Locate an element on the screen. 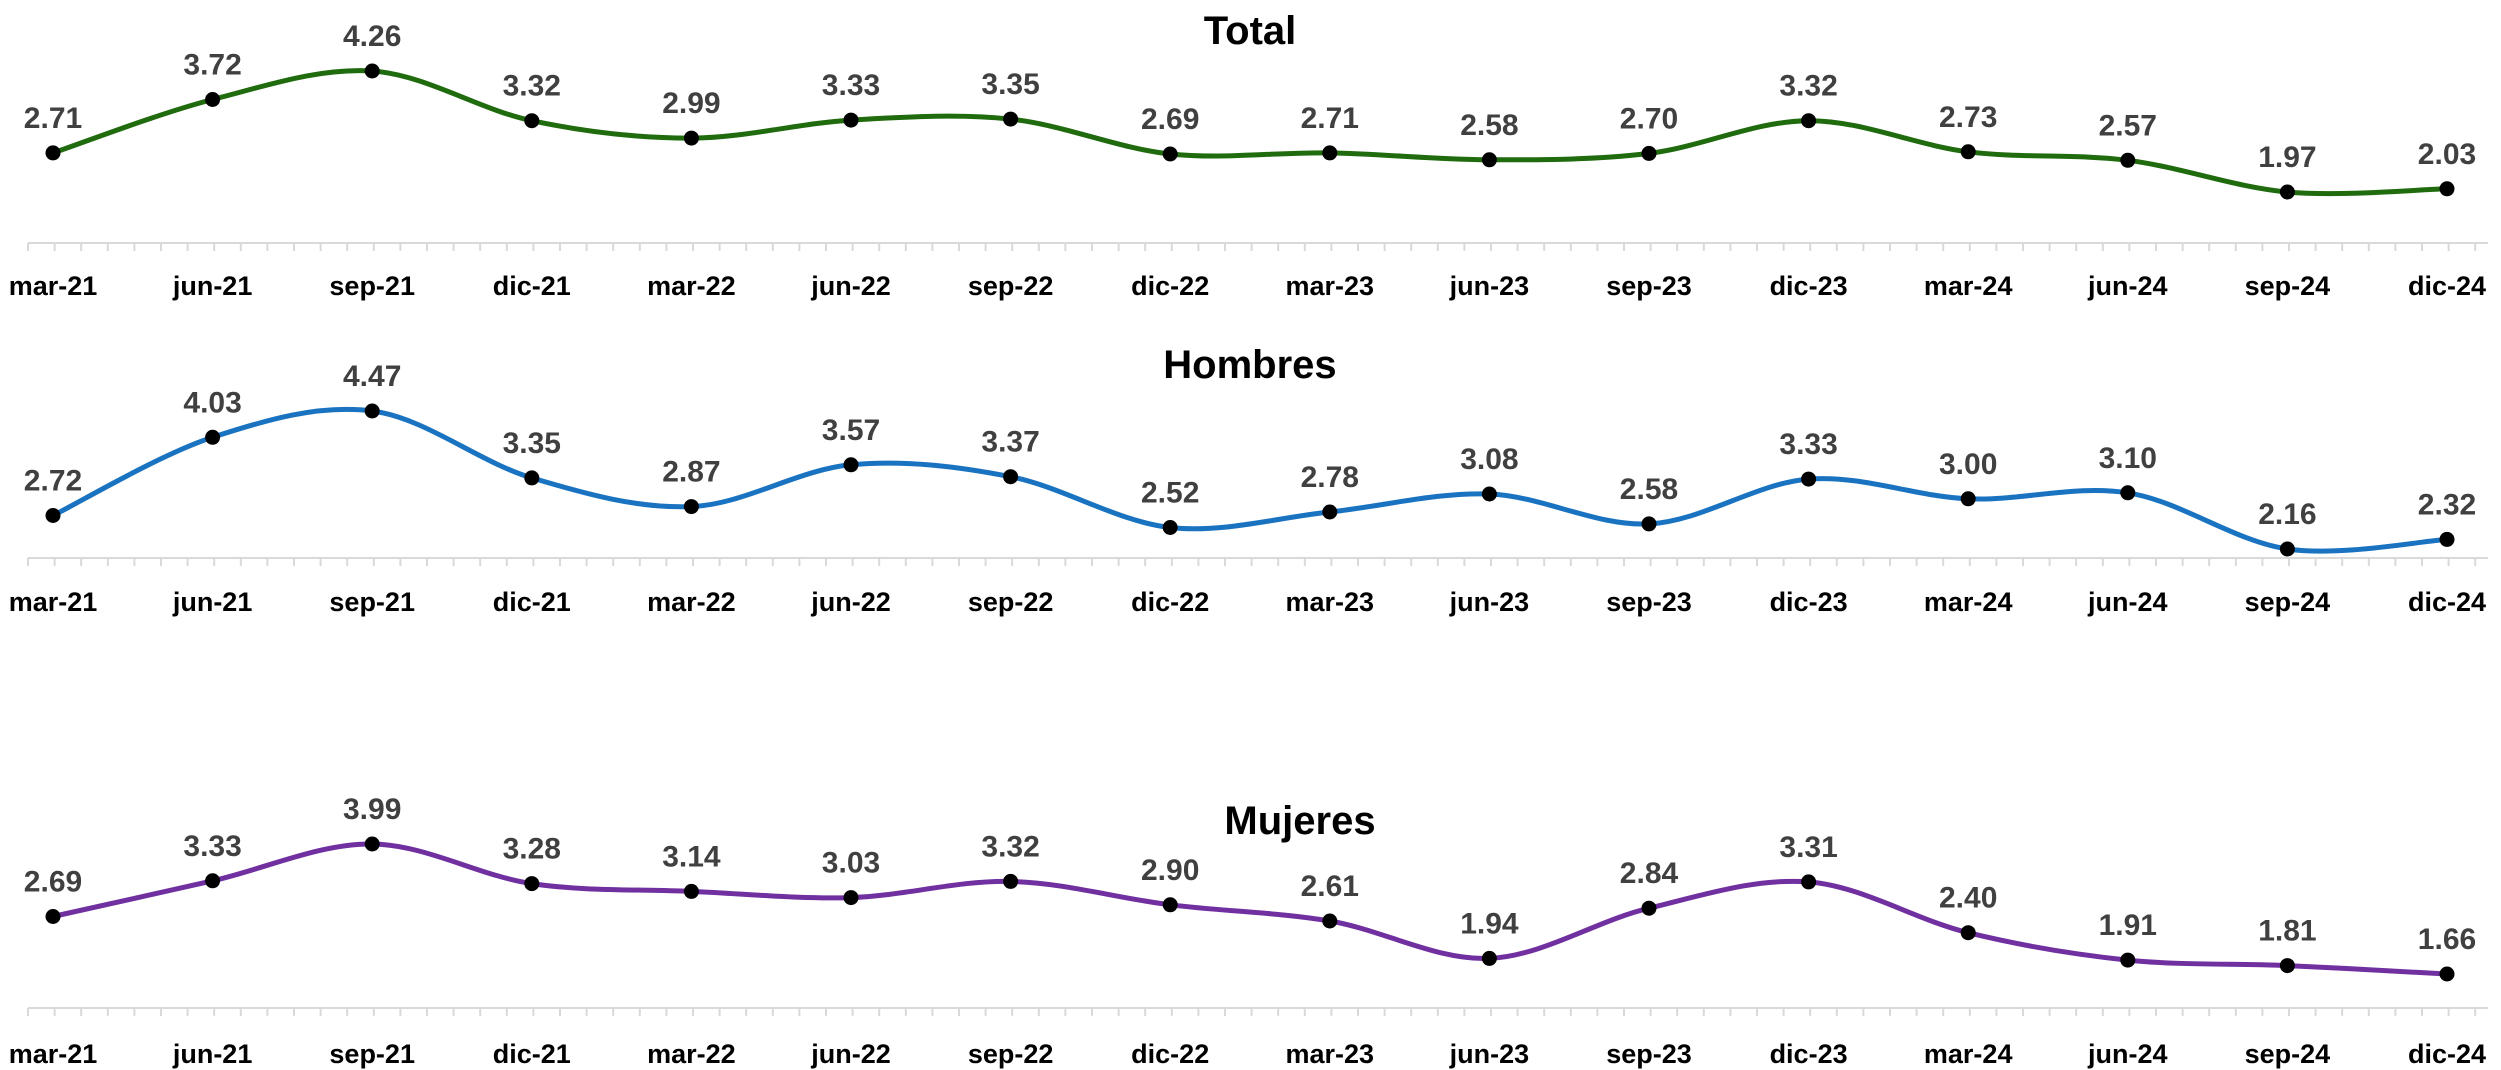  data-label-hombres-dic-24: 2.32 is located at coordinates (2447, 504).